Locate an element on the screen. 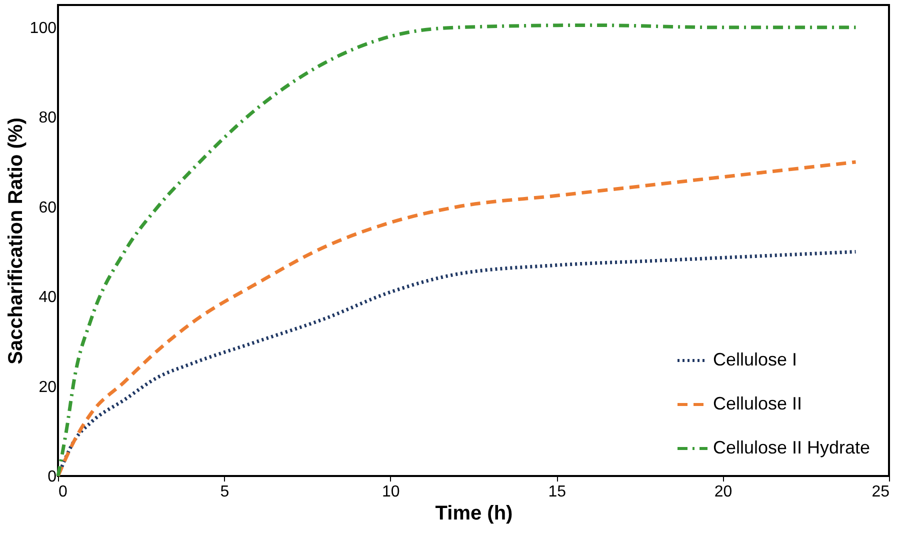 The image size is (901, 533). y-tick-label: 100 is located at coordinates (43, 28).